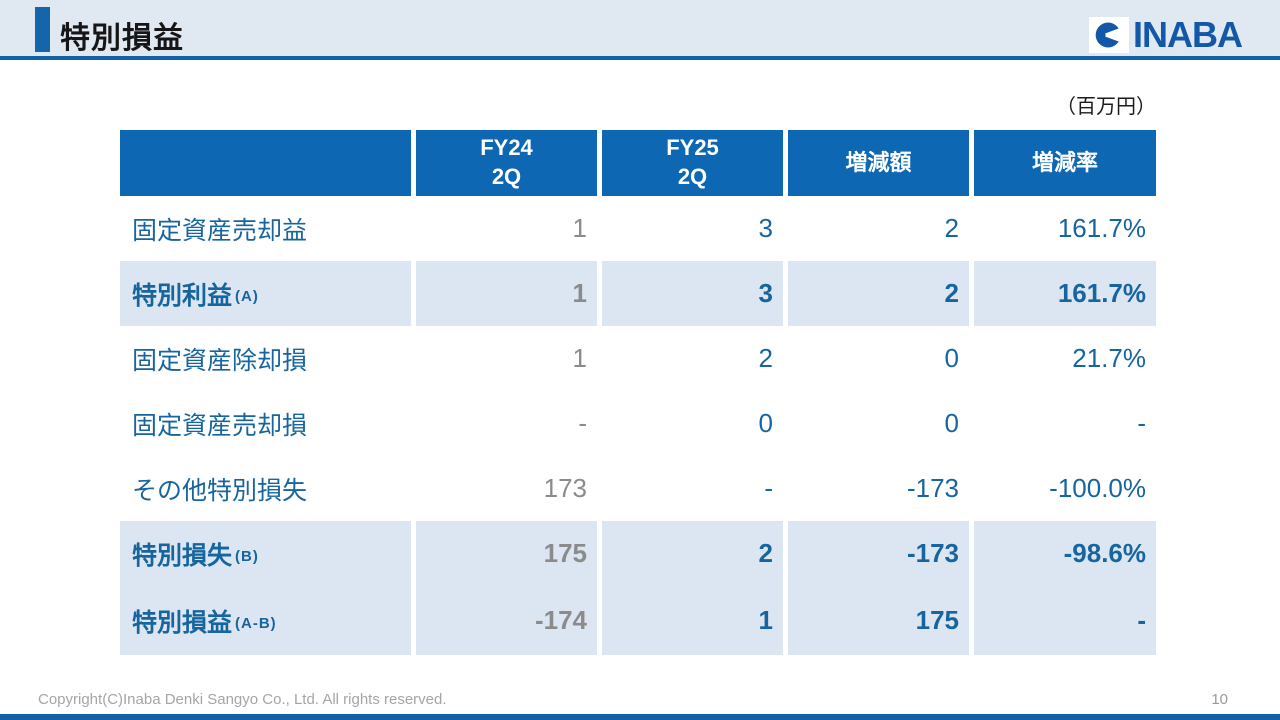  What do you see at coordinates (247, 556) in the screenshot?
I see `row-label-suffix: (B)` at bounding box center [247, 556].